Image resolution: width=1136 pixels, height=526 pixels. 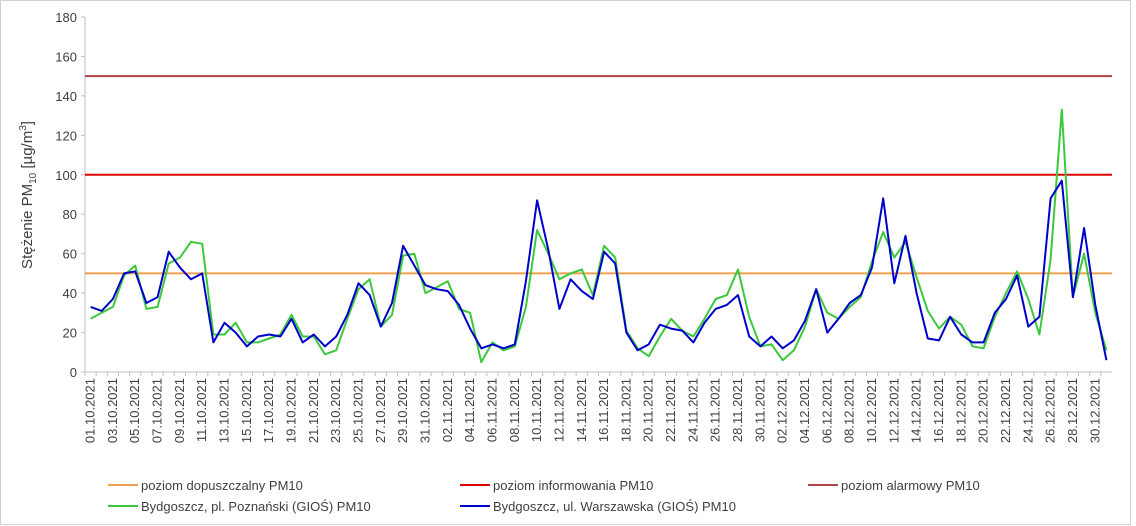 What do you see at coordinates (357, 410) in the screenshot?
I see `x-tick-label: 25.10.2021` at bounding box center [357, 410].